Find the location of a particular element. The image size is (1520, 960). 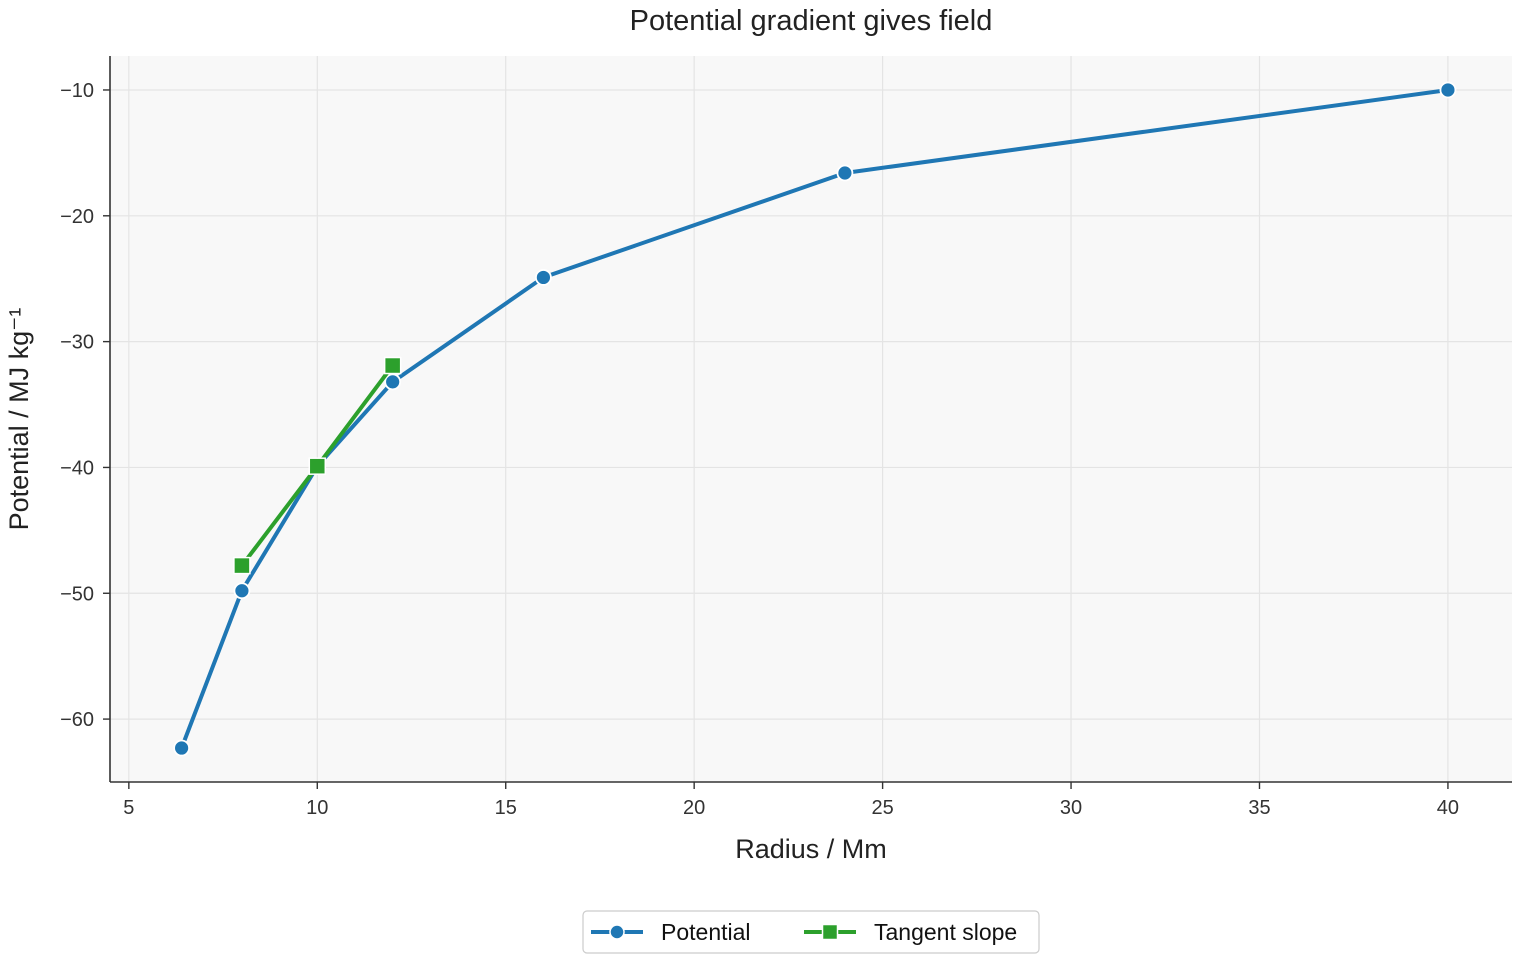

x-tick-label: 35 is located at coordinates (1259, 808).